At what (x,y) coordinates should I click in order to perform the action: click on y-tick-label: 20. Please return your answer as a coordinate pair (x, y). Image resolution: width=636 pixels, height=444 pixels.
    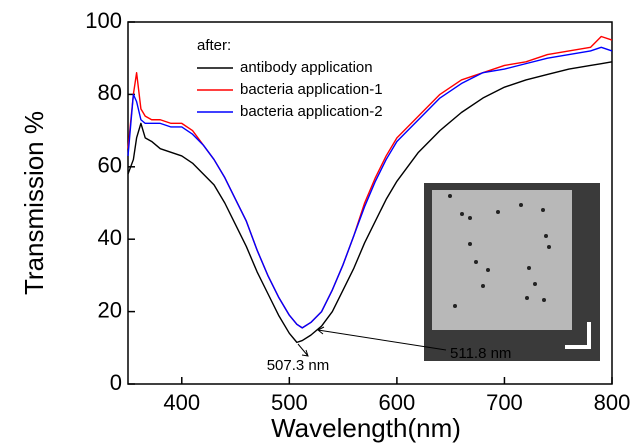
    Looking at the image, I should click on (110, 309).